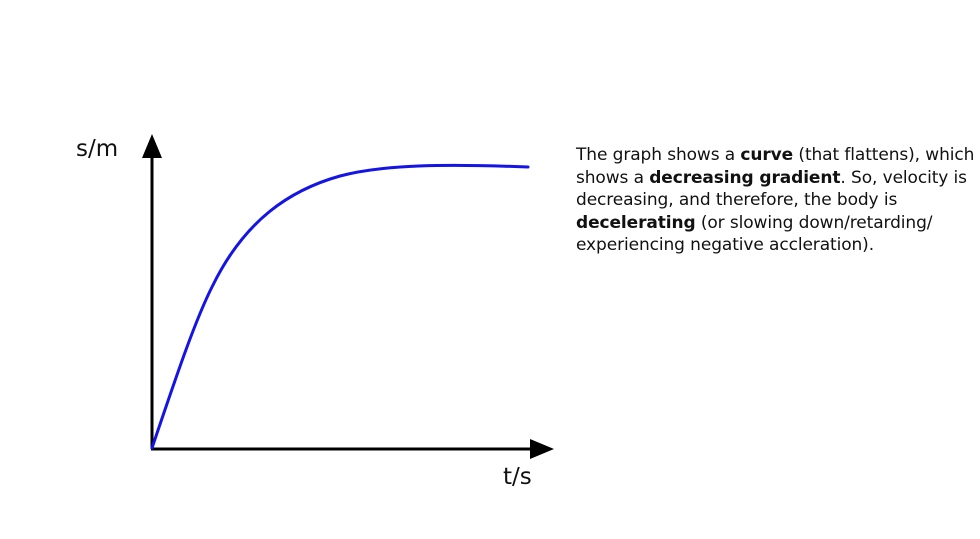 The height and width of the screenshot is (539, 980). I want to click on explanation-line-5: experiencing negative accleration)., so click(725, 245).